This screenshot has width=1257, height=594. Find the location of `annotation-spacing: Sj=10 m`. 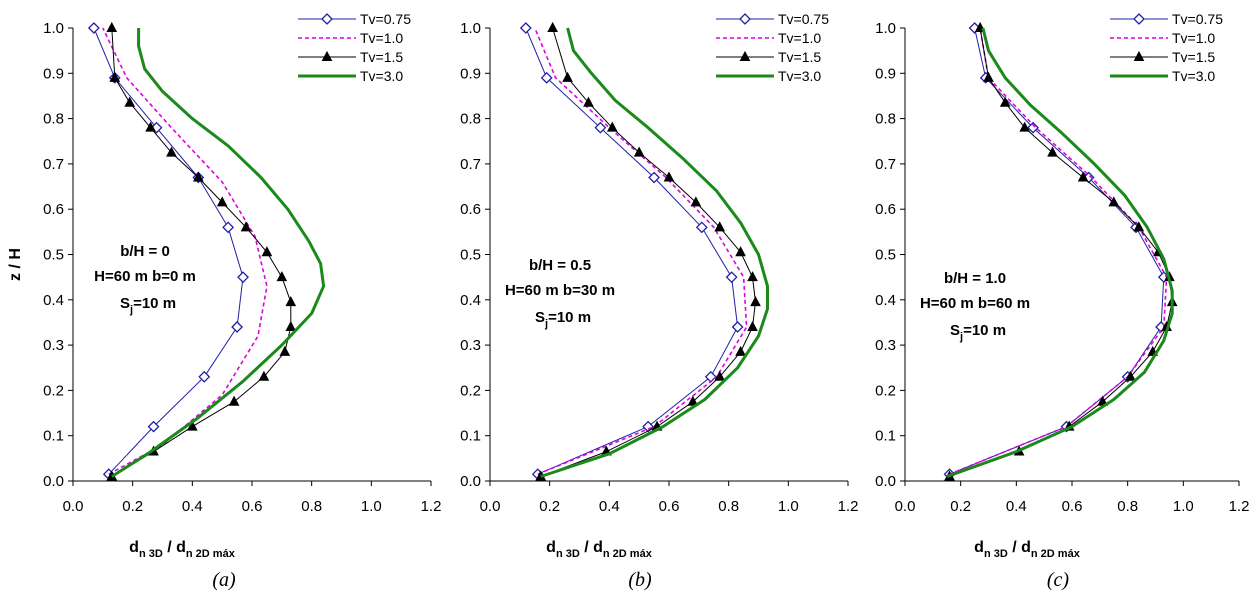

annotation-spacing: Sj=10 m is located at coordinates (148, 305).